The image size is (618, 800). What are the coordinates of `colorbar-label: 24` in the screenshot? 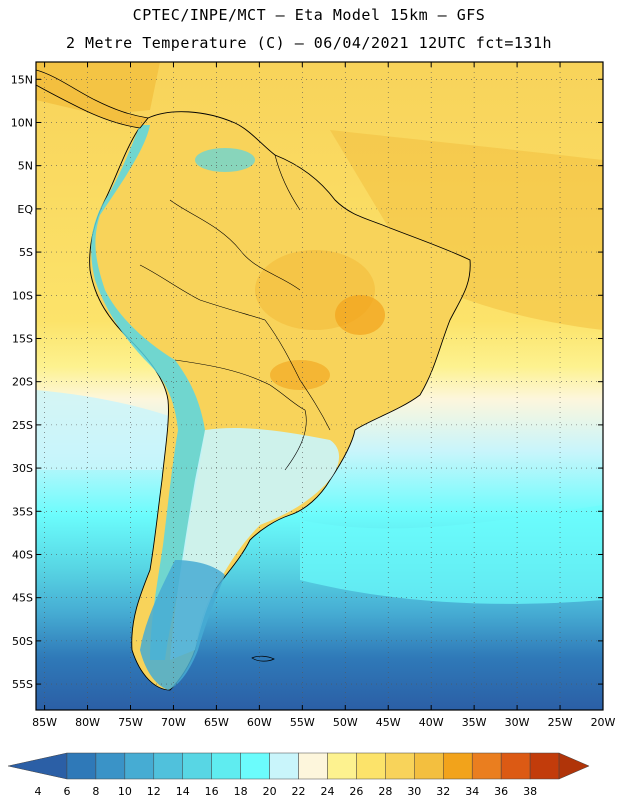 It's located at (327, 791).